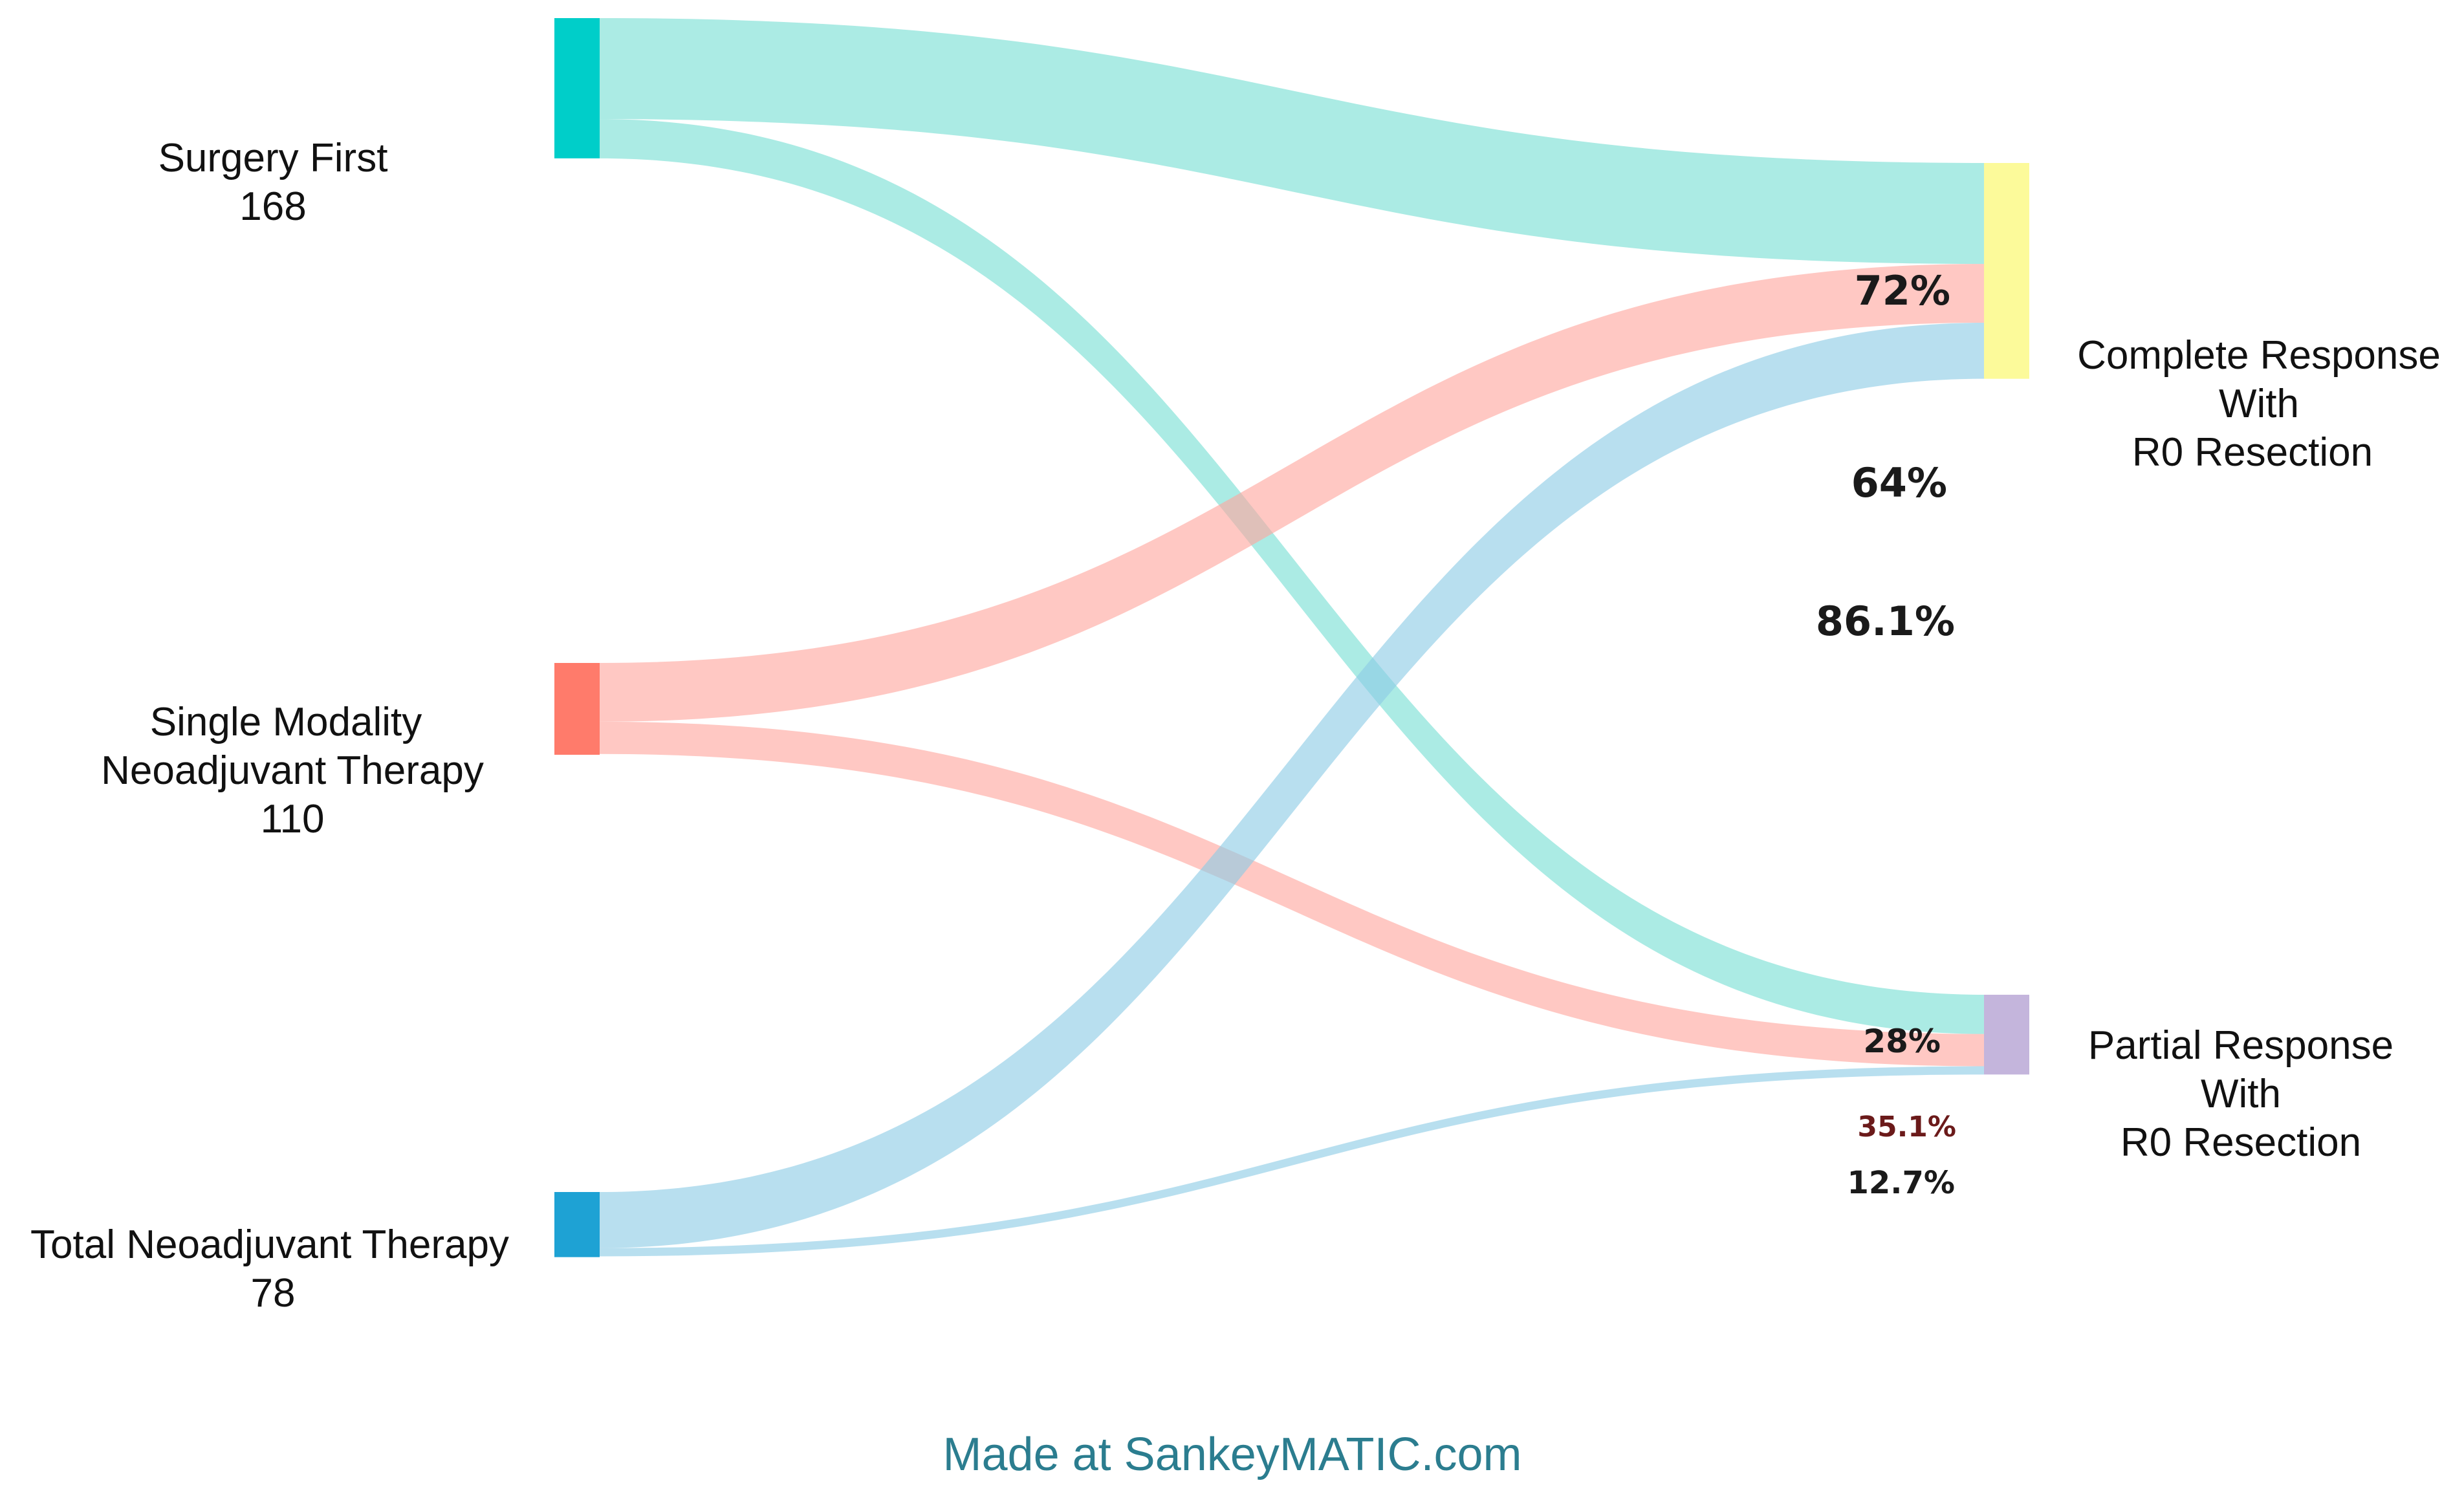  Describe the element at coordinates (286, 722) in the screenshot. I see `node-name-line-1: Single Modality` at that location.